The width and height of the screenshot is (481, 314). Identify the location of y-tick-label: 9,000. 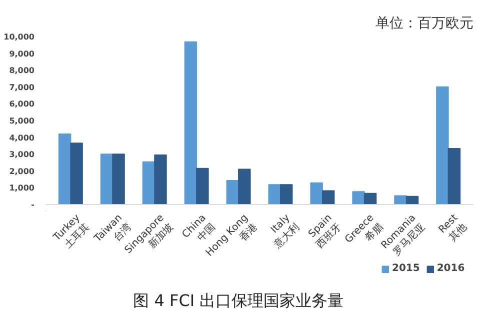
(22, 53).